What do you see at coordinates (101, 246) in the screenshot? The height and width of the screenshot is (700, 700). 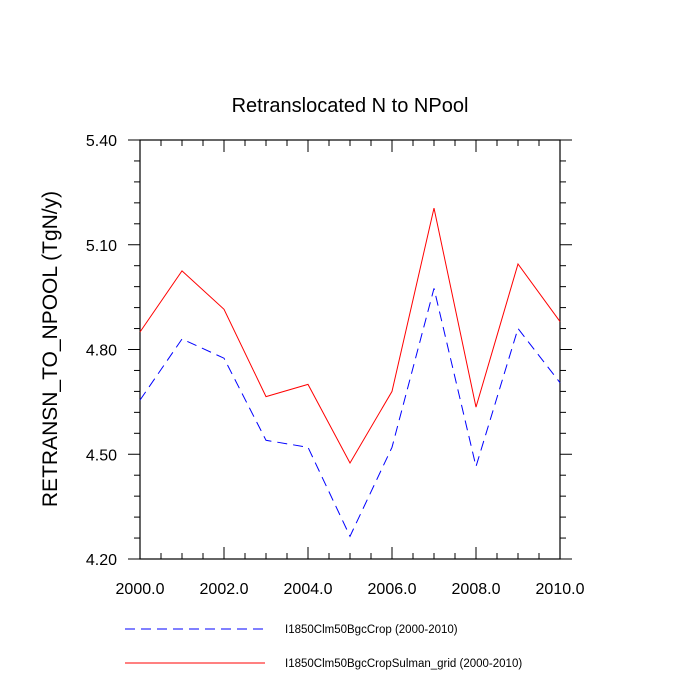 I see `y-tick-label: 5.10` at bounding box center [101, 246].